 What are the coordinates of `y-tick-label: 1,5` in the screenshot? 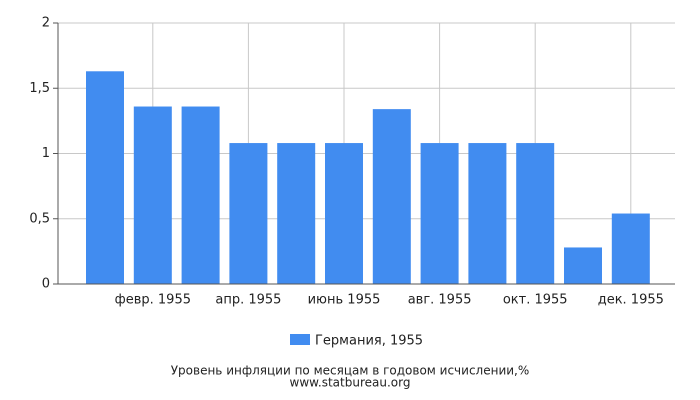 It's located at (39, 88).